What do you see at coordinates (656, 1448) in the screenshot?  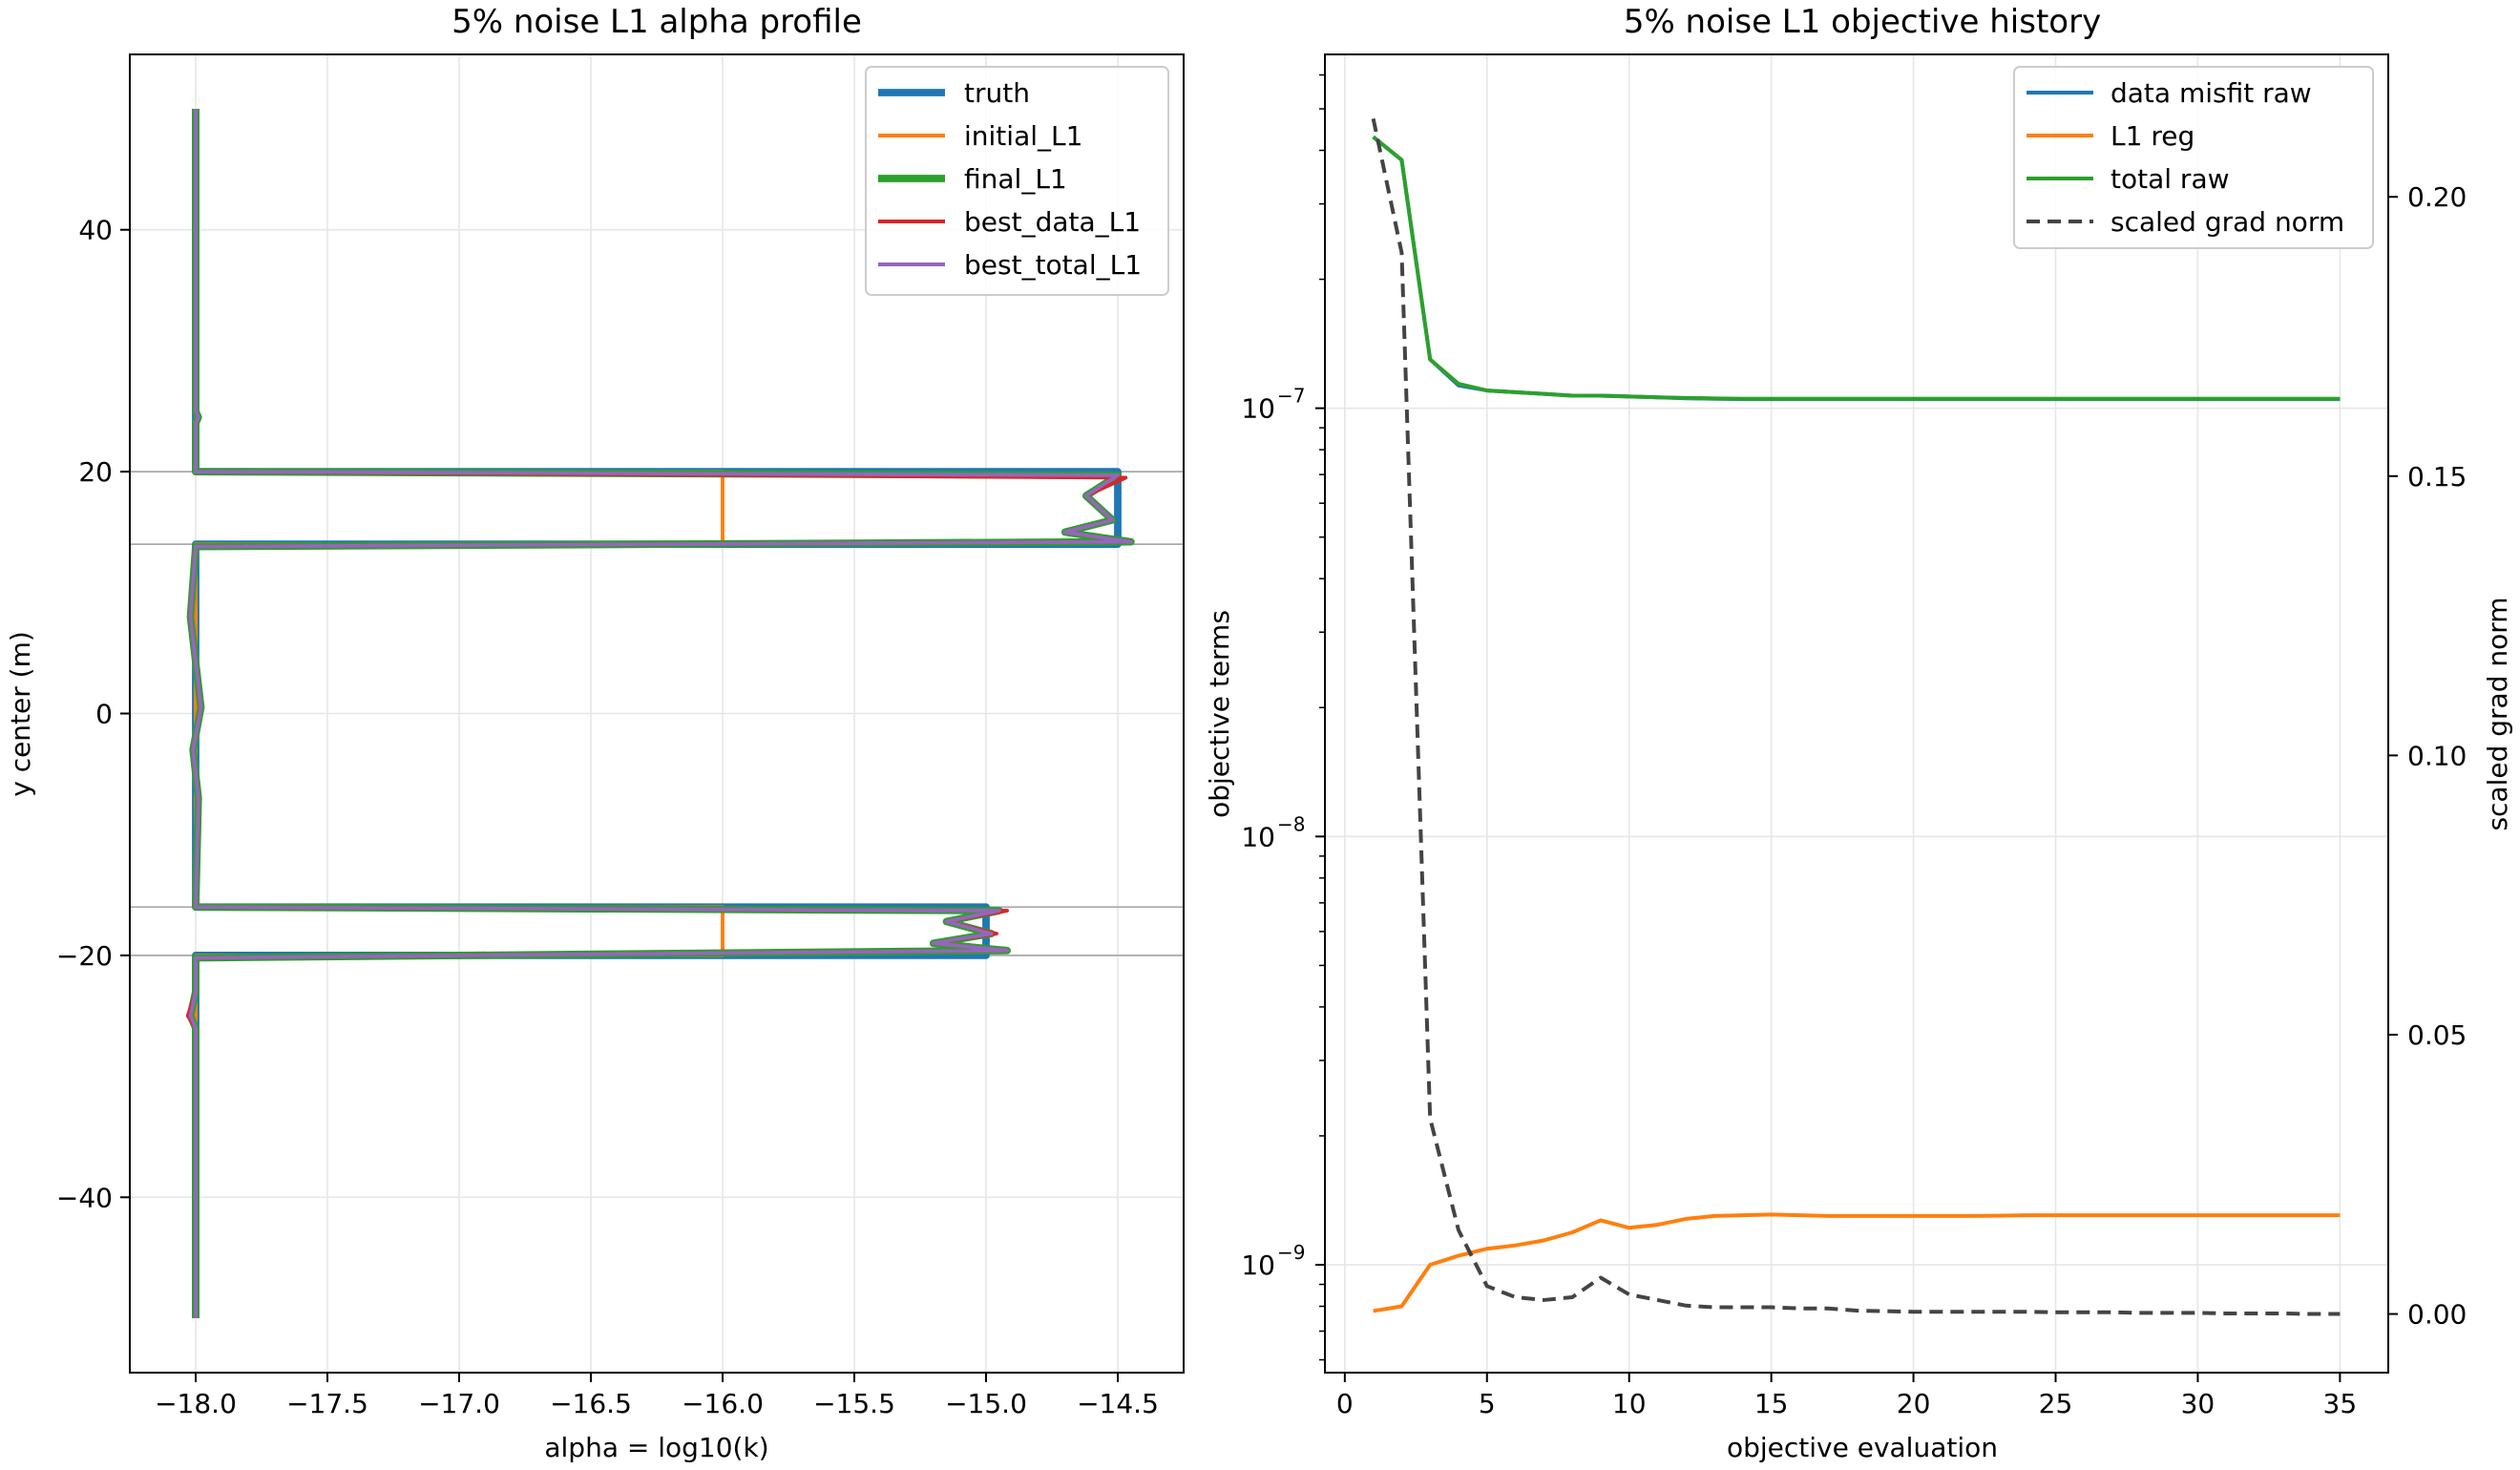 I see `alpha-profile-x-label: alpha = log10(k)` at bounding box center [656, 1448].